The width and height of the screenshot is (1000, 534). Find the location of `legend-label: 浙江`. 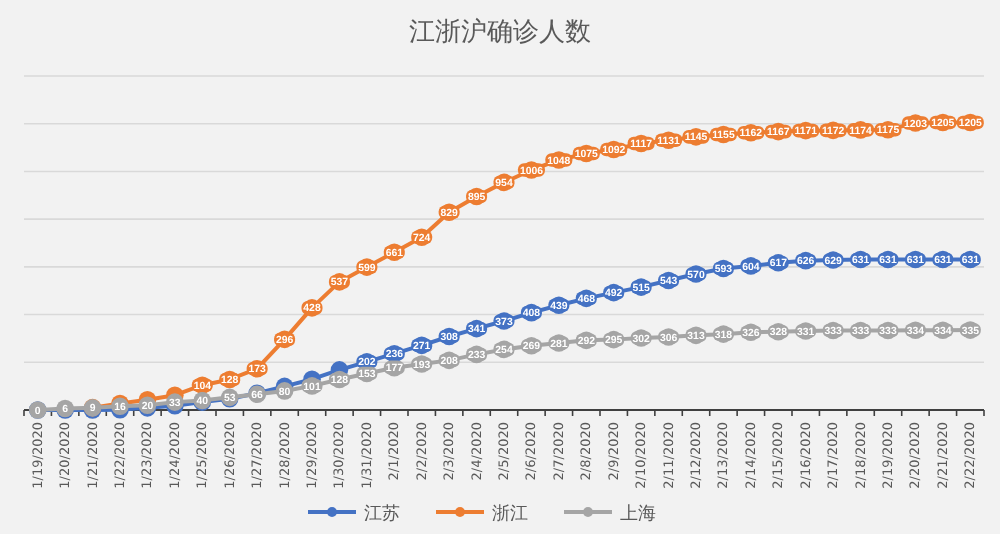

legend-label: 浙江 is located at coordinates (510, 514).